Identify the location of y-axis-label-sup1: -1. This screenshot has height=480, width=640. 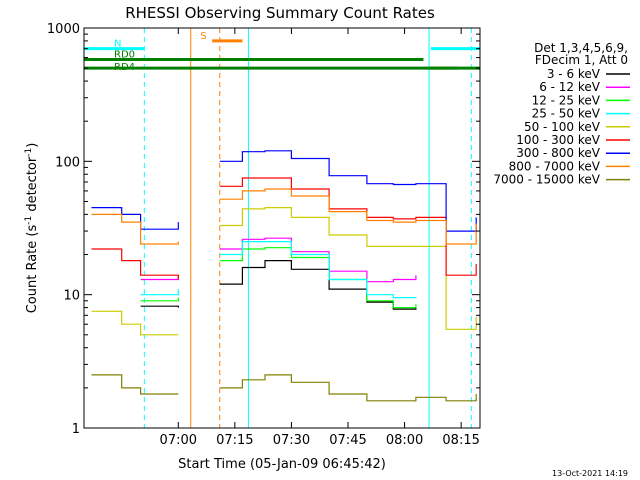
(29, 220).